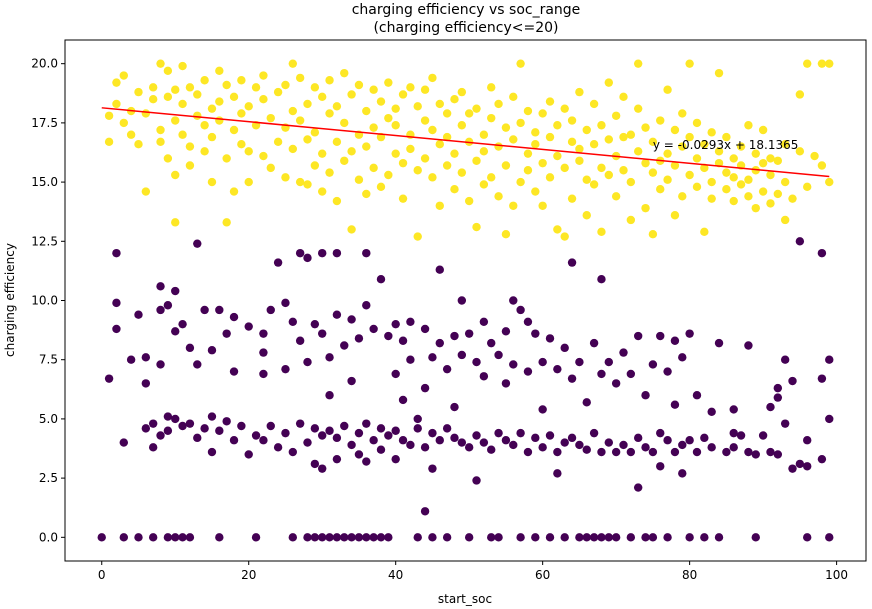 The height and width of the screenshot is (609, 872). Describe the element at coordinates (44, 241) in the screenshot. I see `y-tick-label: 12.5` at that location.